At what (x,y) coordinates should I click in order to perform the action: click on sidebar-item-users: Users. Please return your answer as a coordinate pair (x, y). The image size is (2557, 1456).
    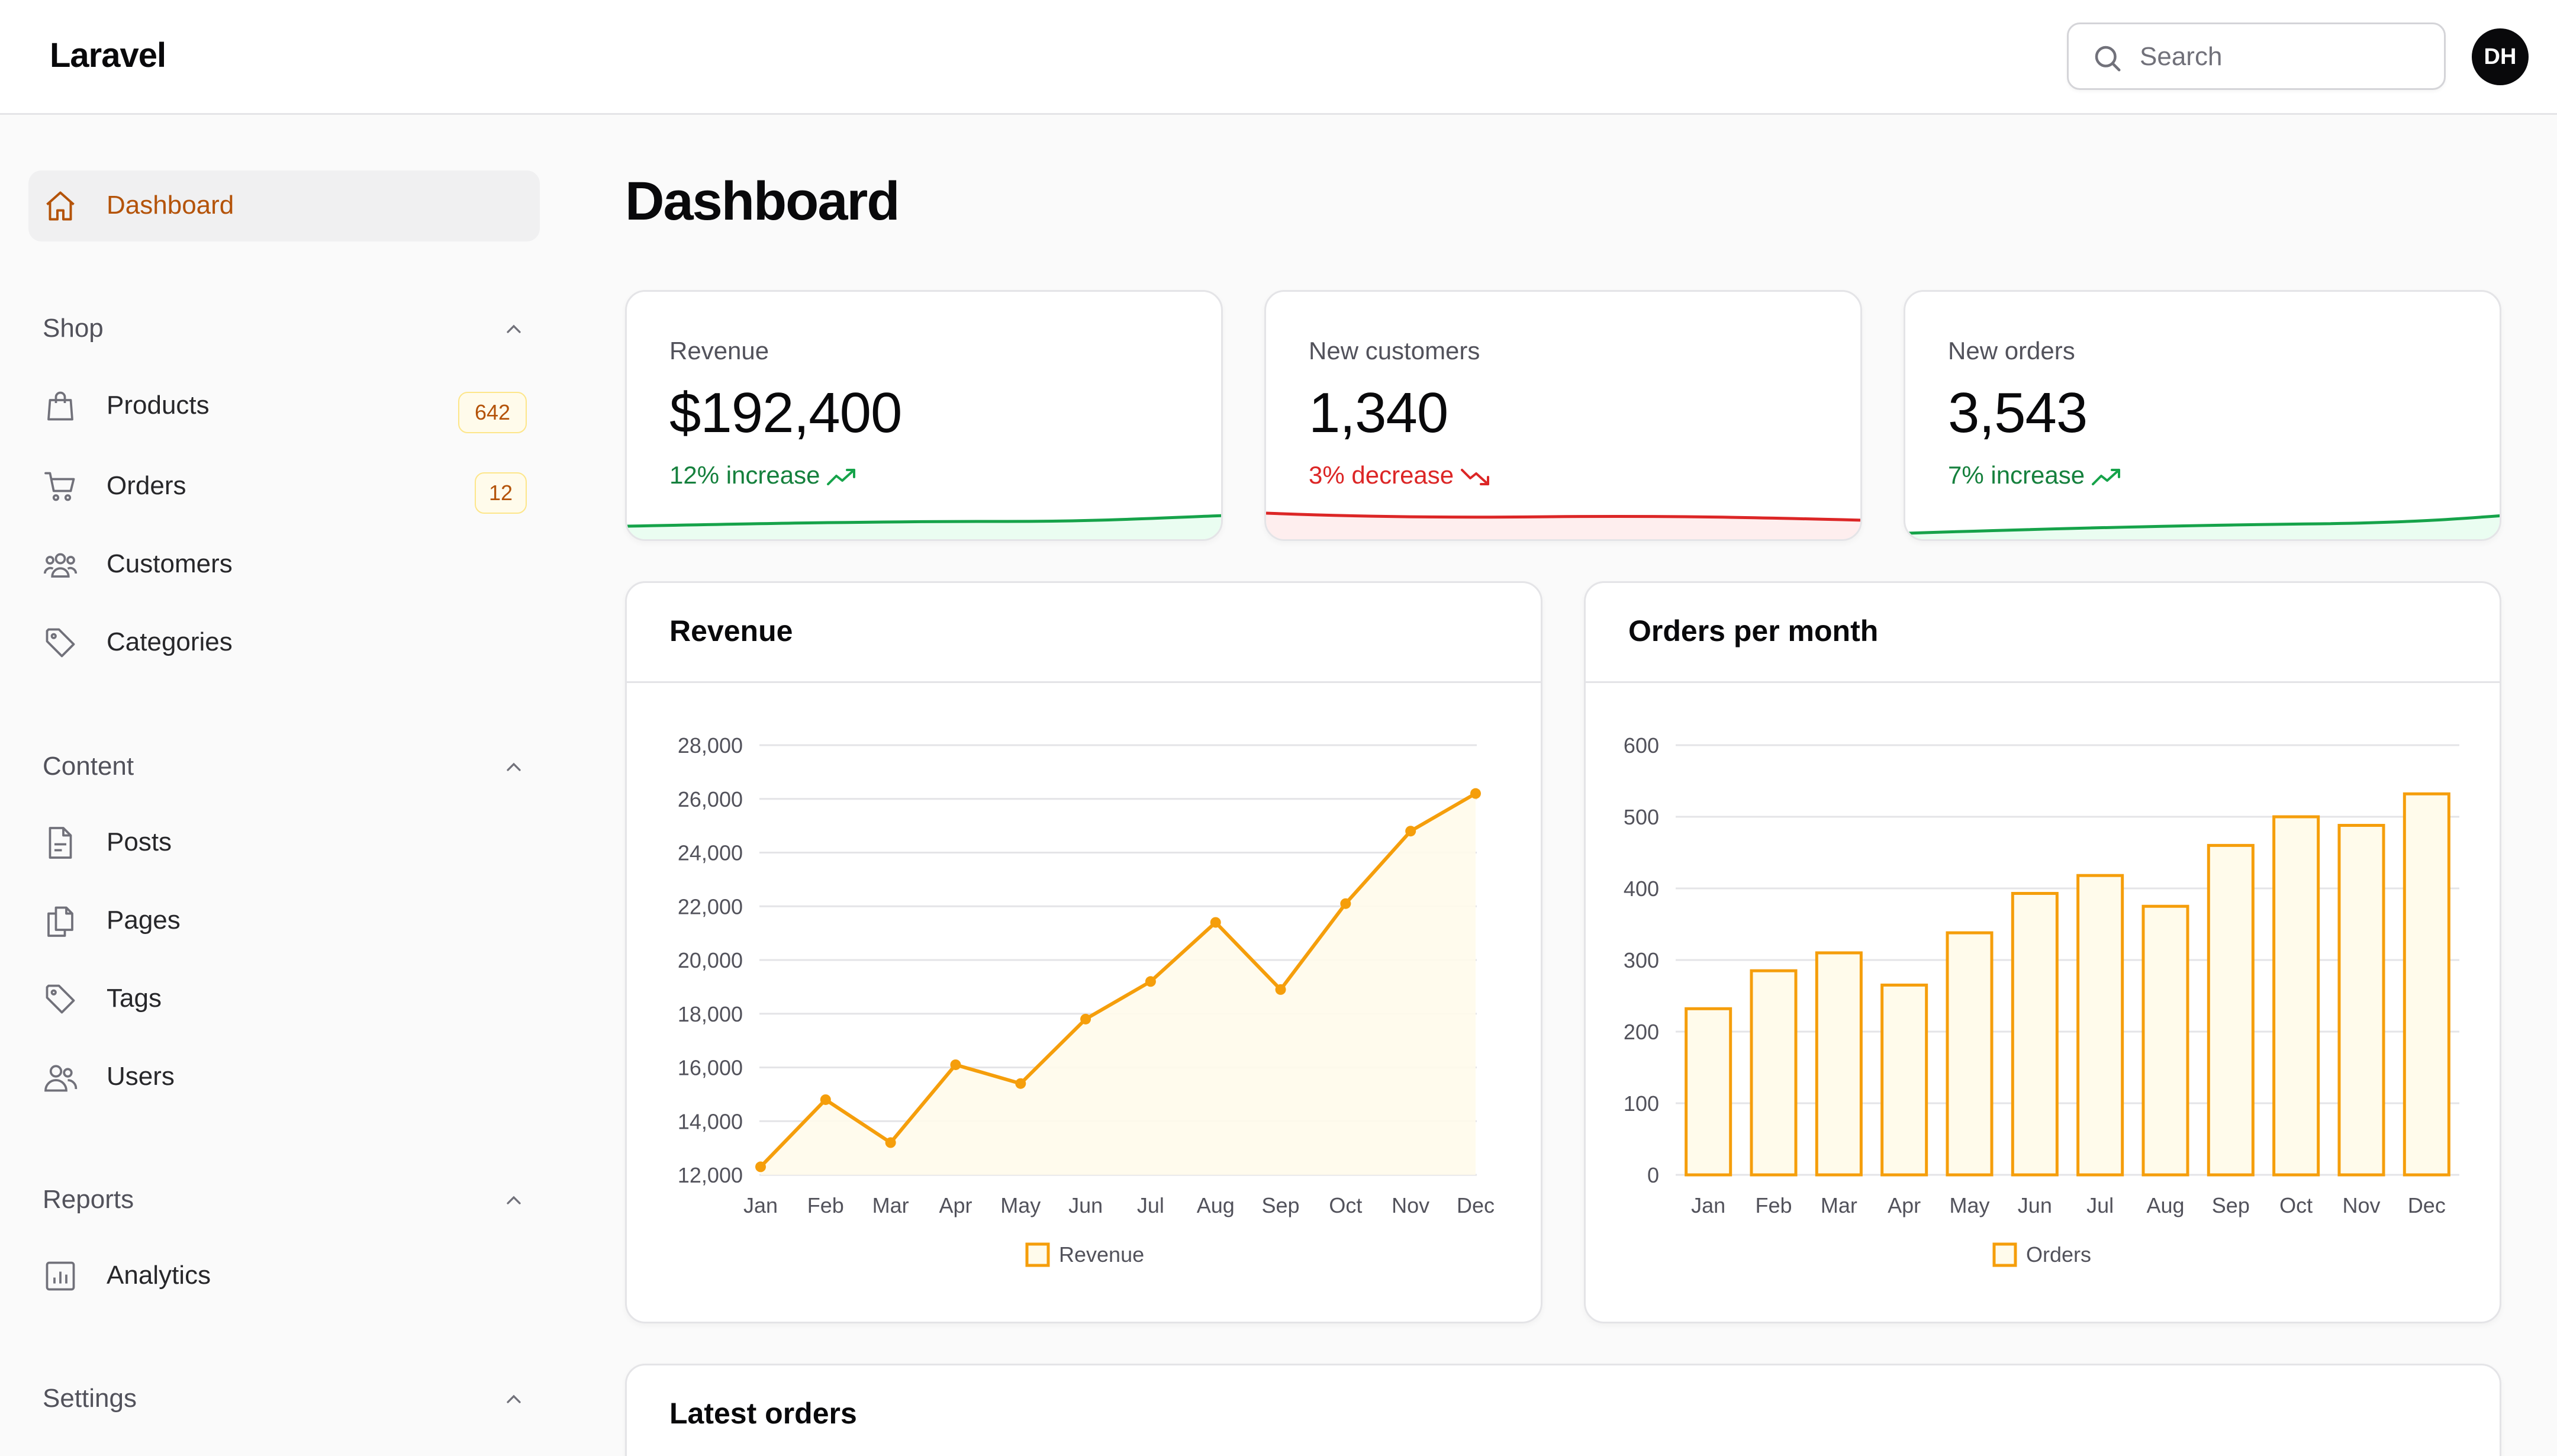
    Looking at the image, I should click on (284, 1077).